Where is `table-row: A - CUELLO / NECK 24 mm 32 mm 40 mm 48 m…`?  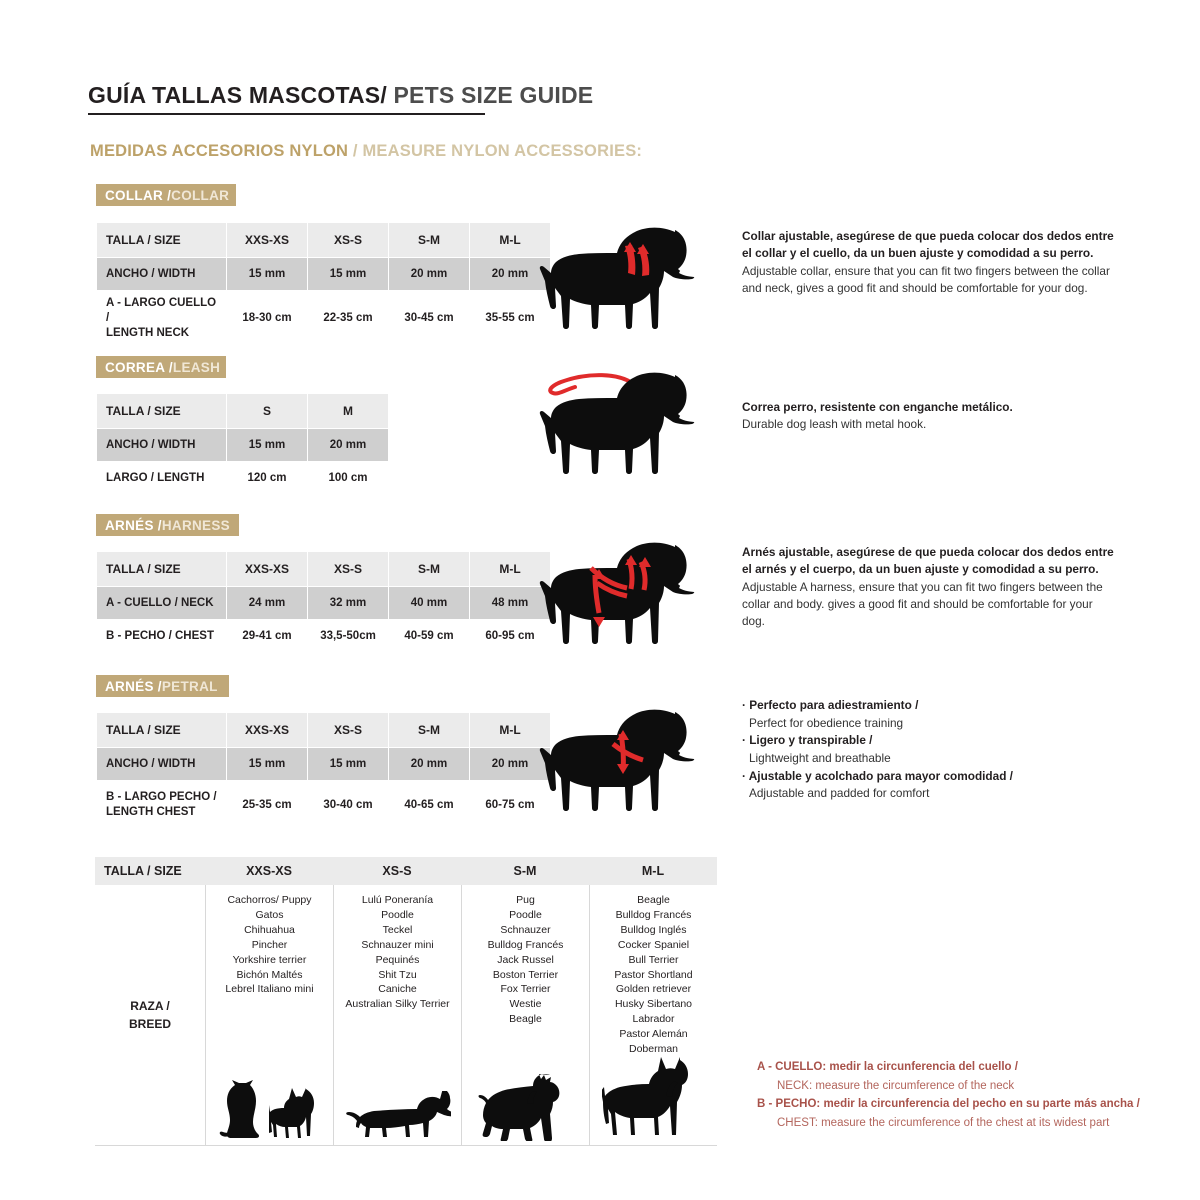 table-row: A - CUELLO / NECK 24 mm 32 mm 40 mm 48 m… is located at coordinates (323, 603).